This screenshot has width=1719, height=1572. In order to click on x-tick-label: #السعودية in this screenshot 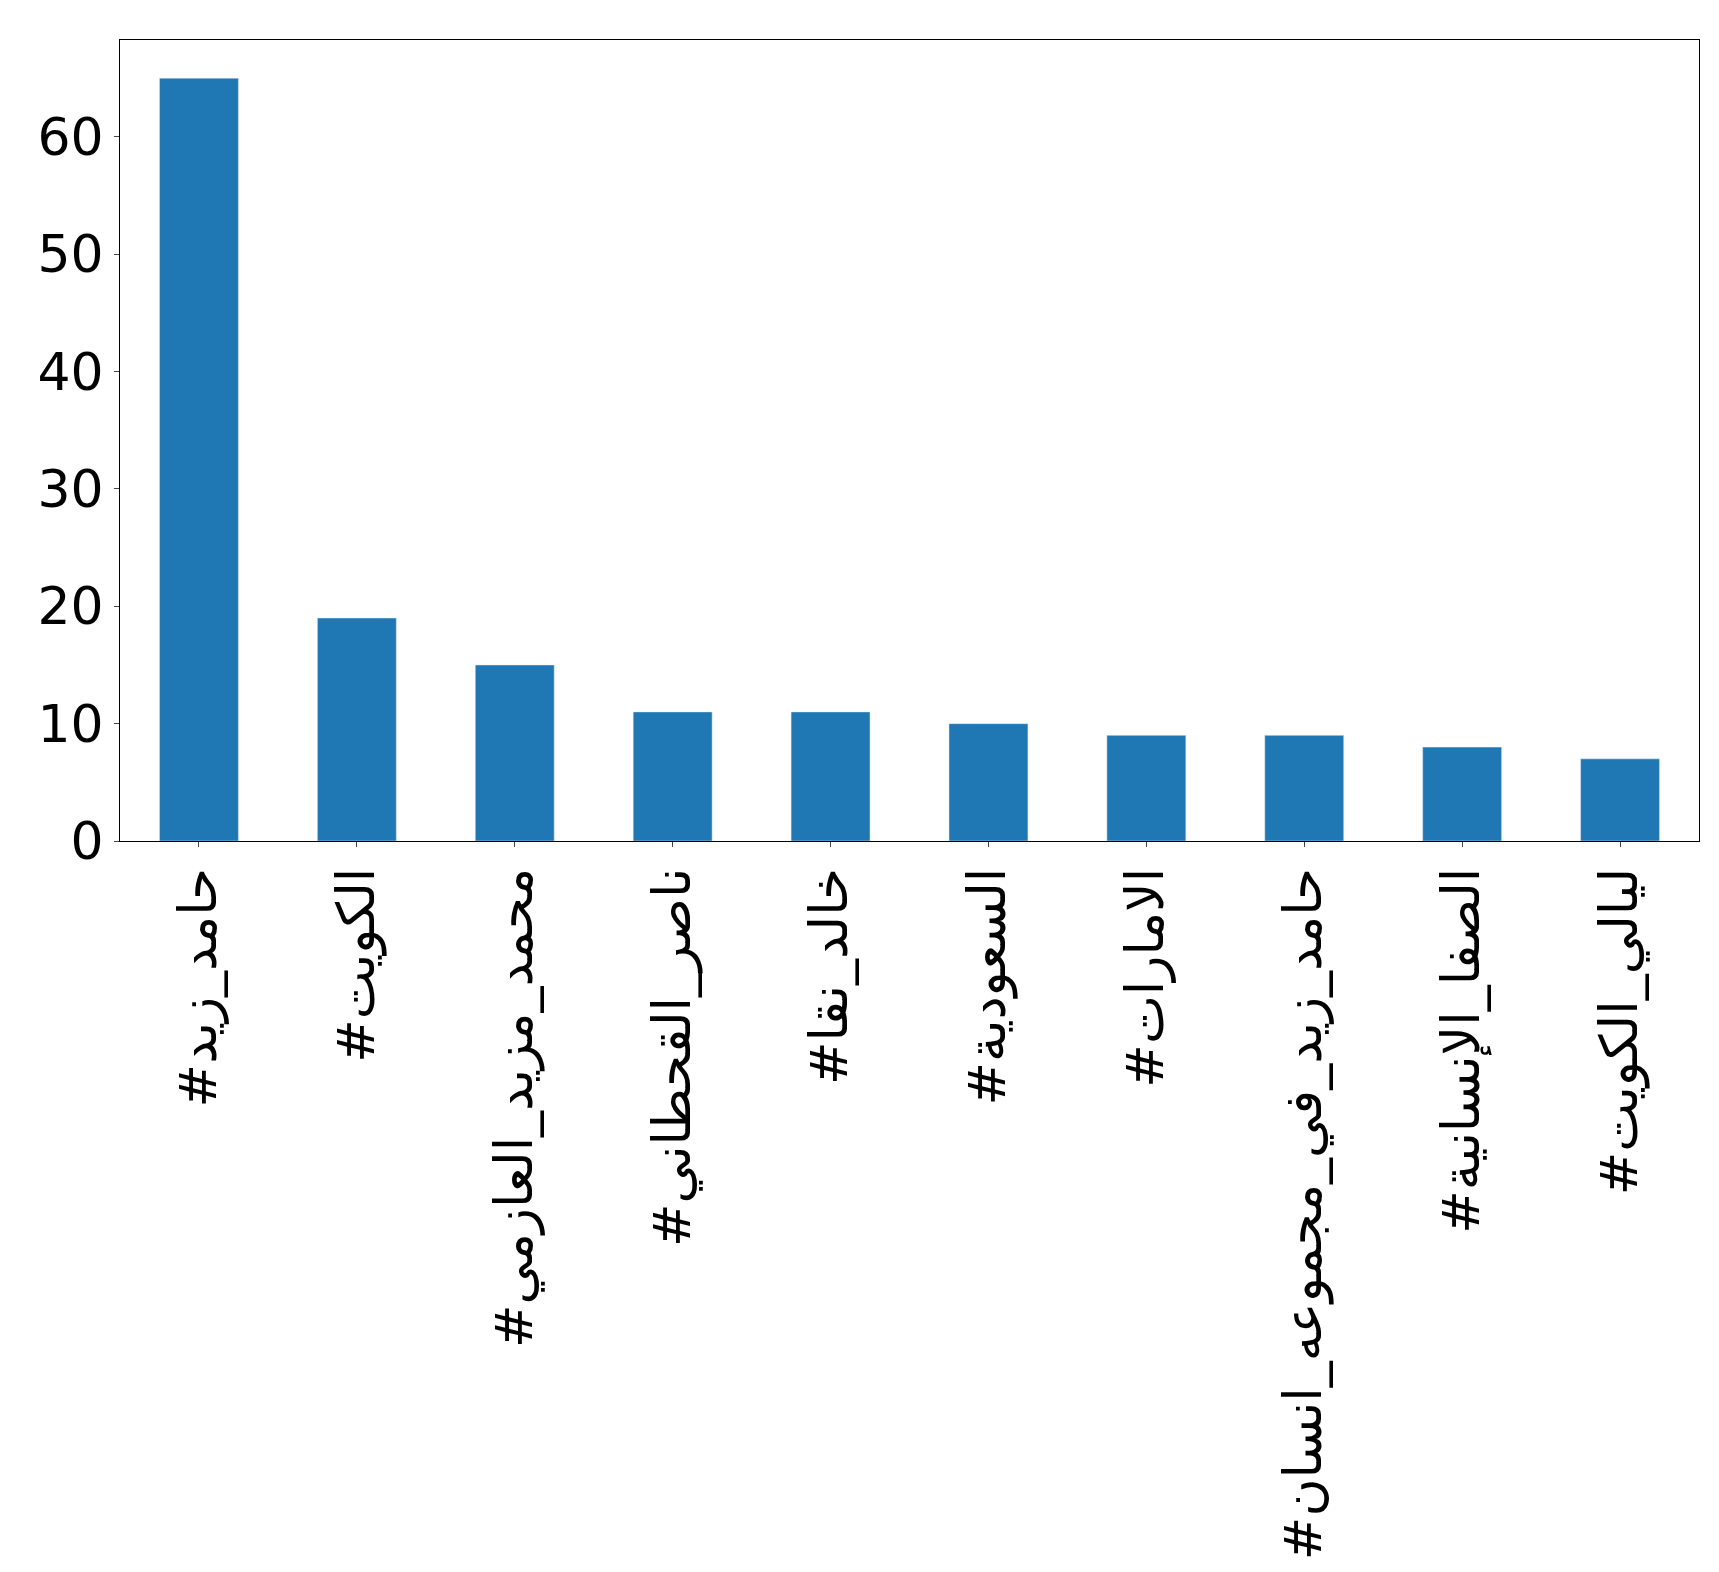, I will do `click(988, 986)`.